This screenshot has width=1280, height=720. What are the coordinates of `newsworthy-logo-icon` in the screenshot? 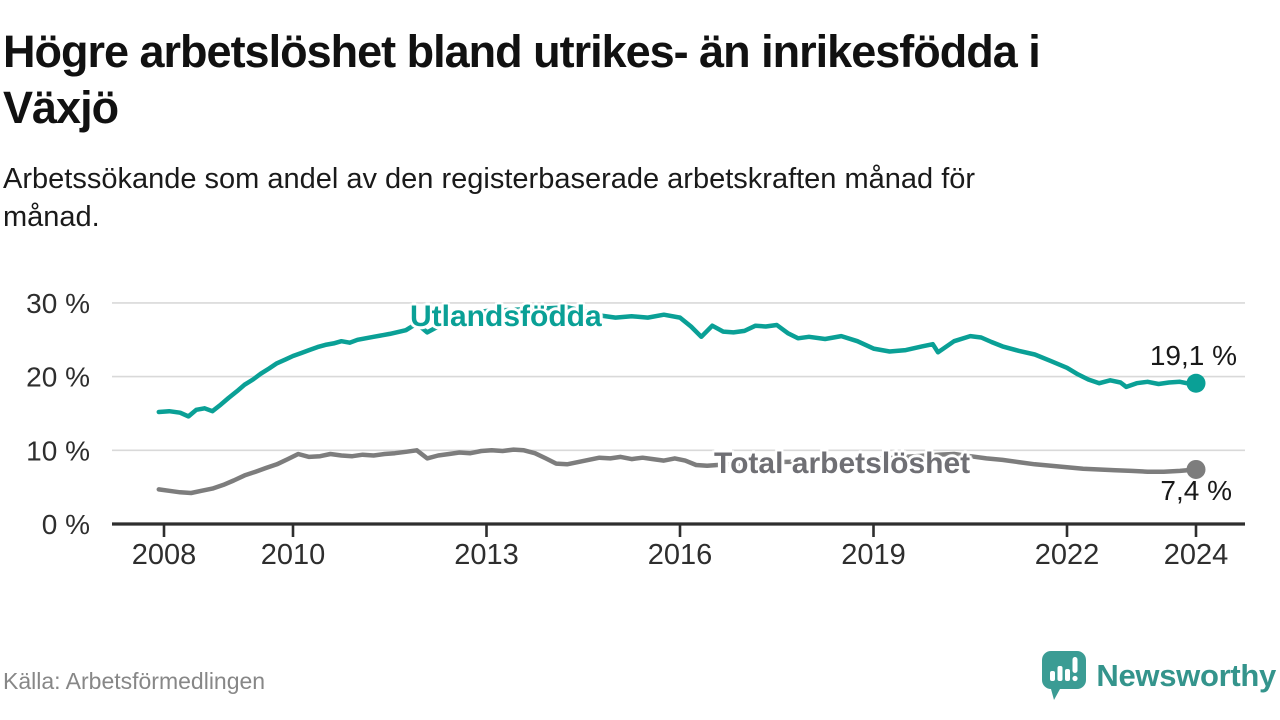 It's located at (1064, 675).